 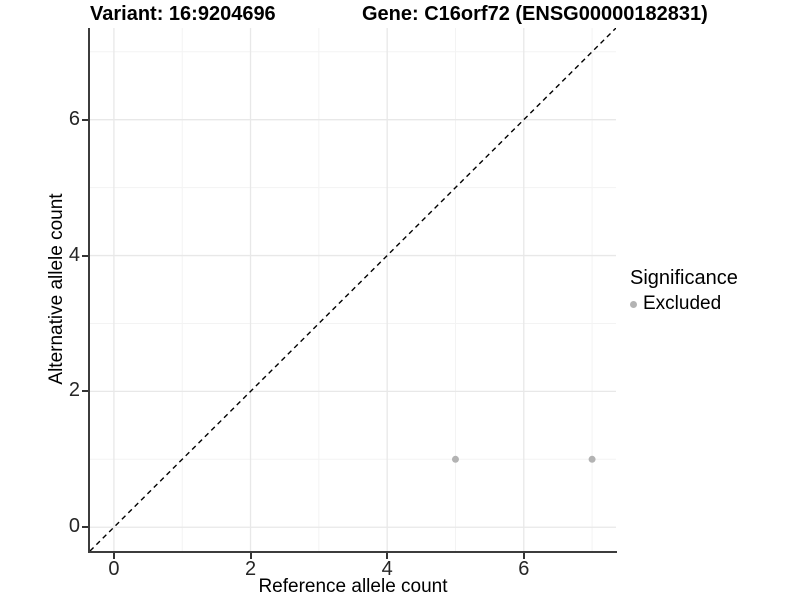 I want to click on y-axis-tick-label: 2, so click(x=74, y=390).